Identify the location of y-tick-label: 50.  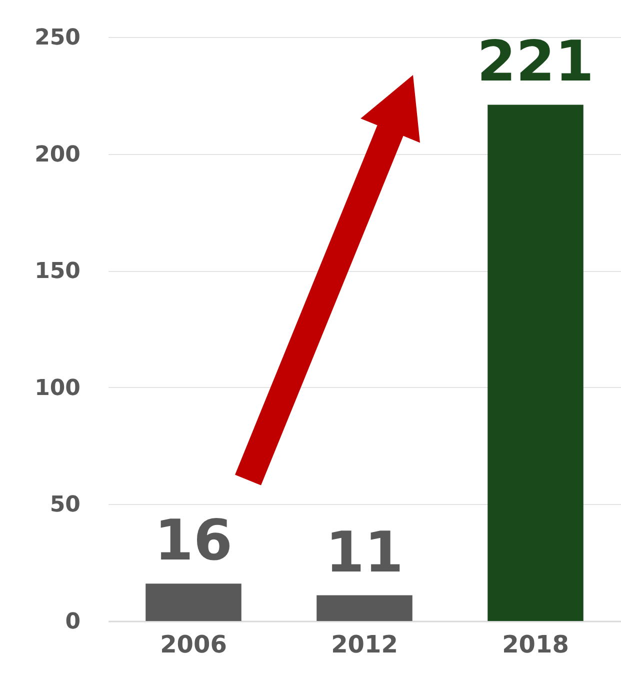
(65, 505).